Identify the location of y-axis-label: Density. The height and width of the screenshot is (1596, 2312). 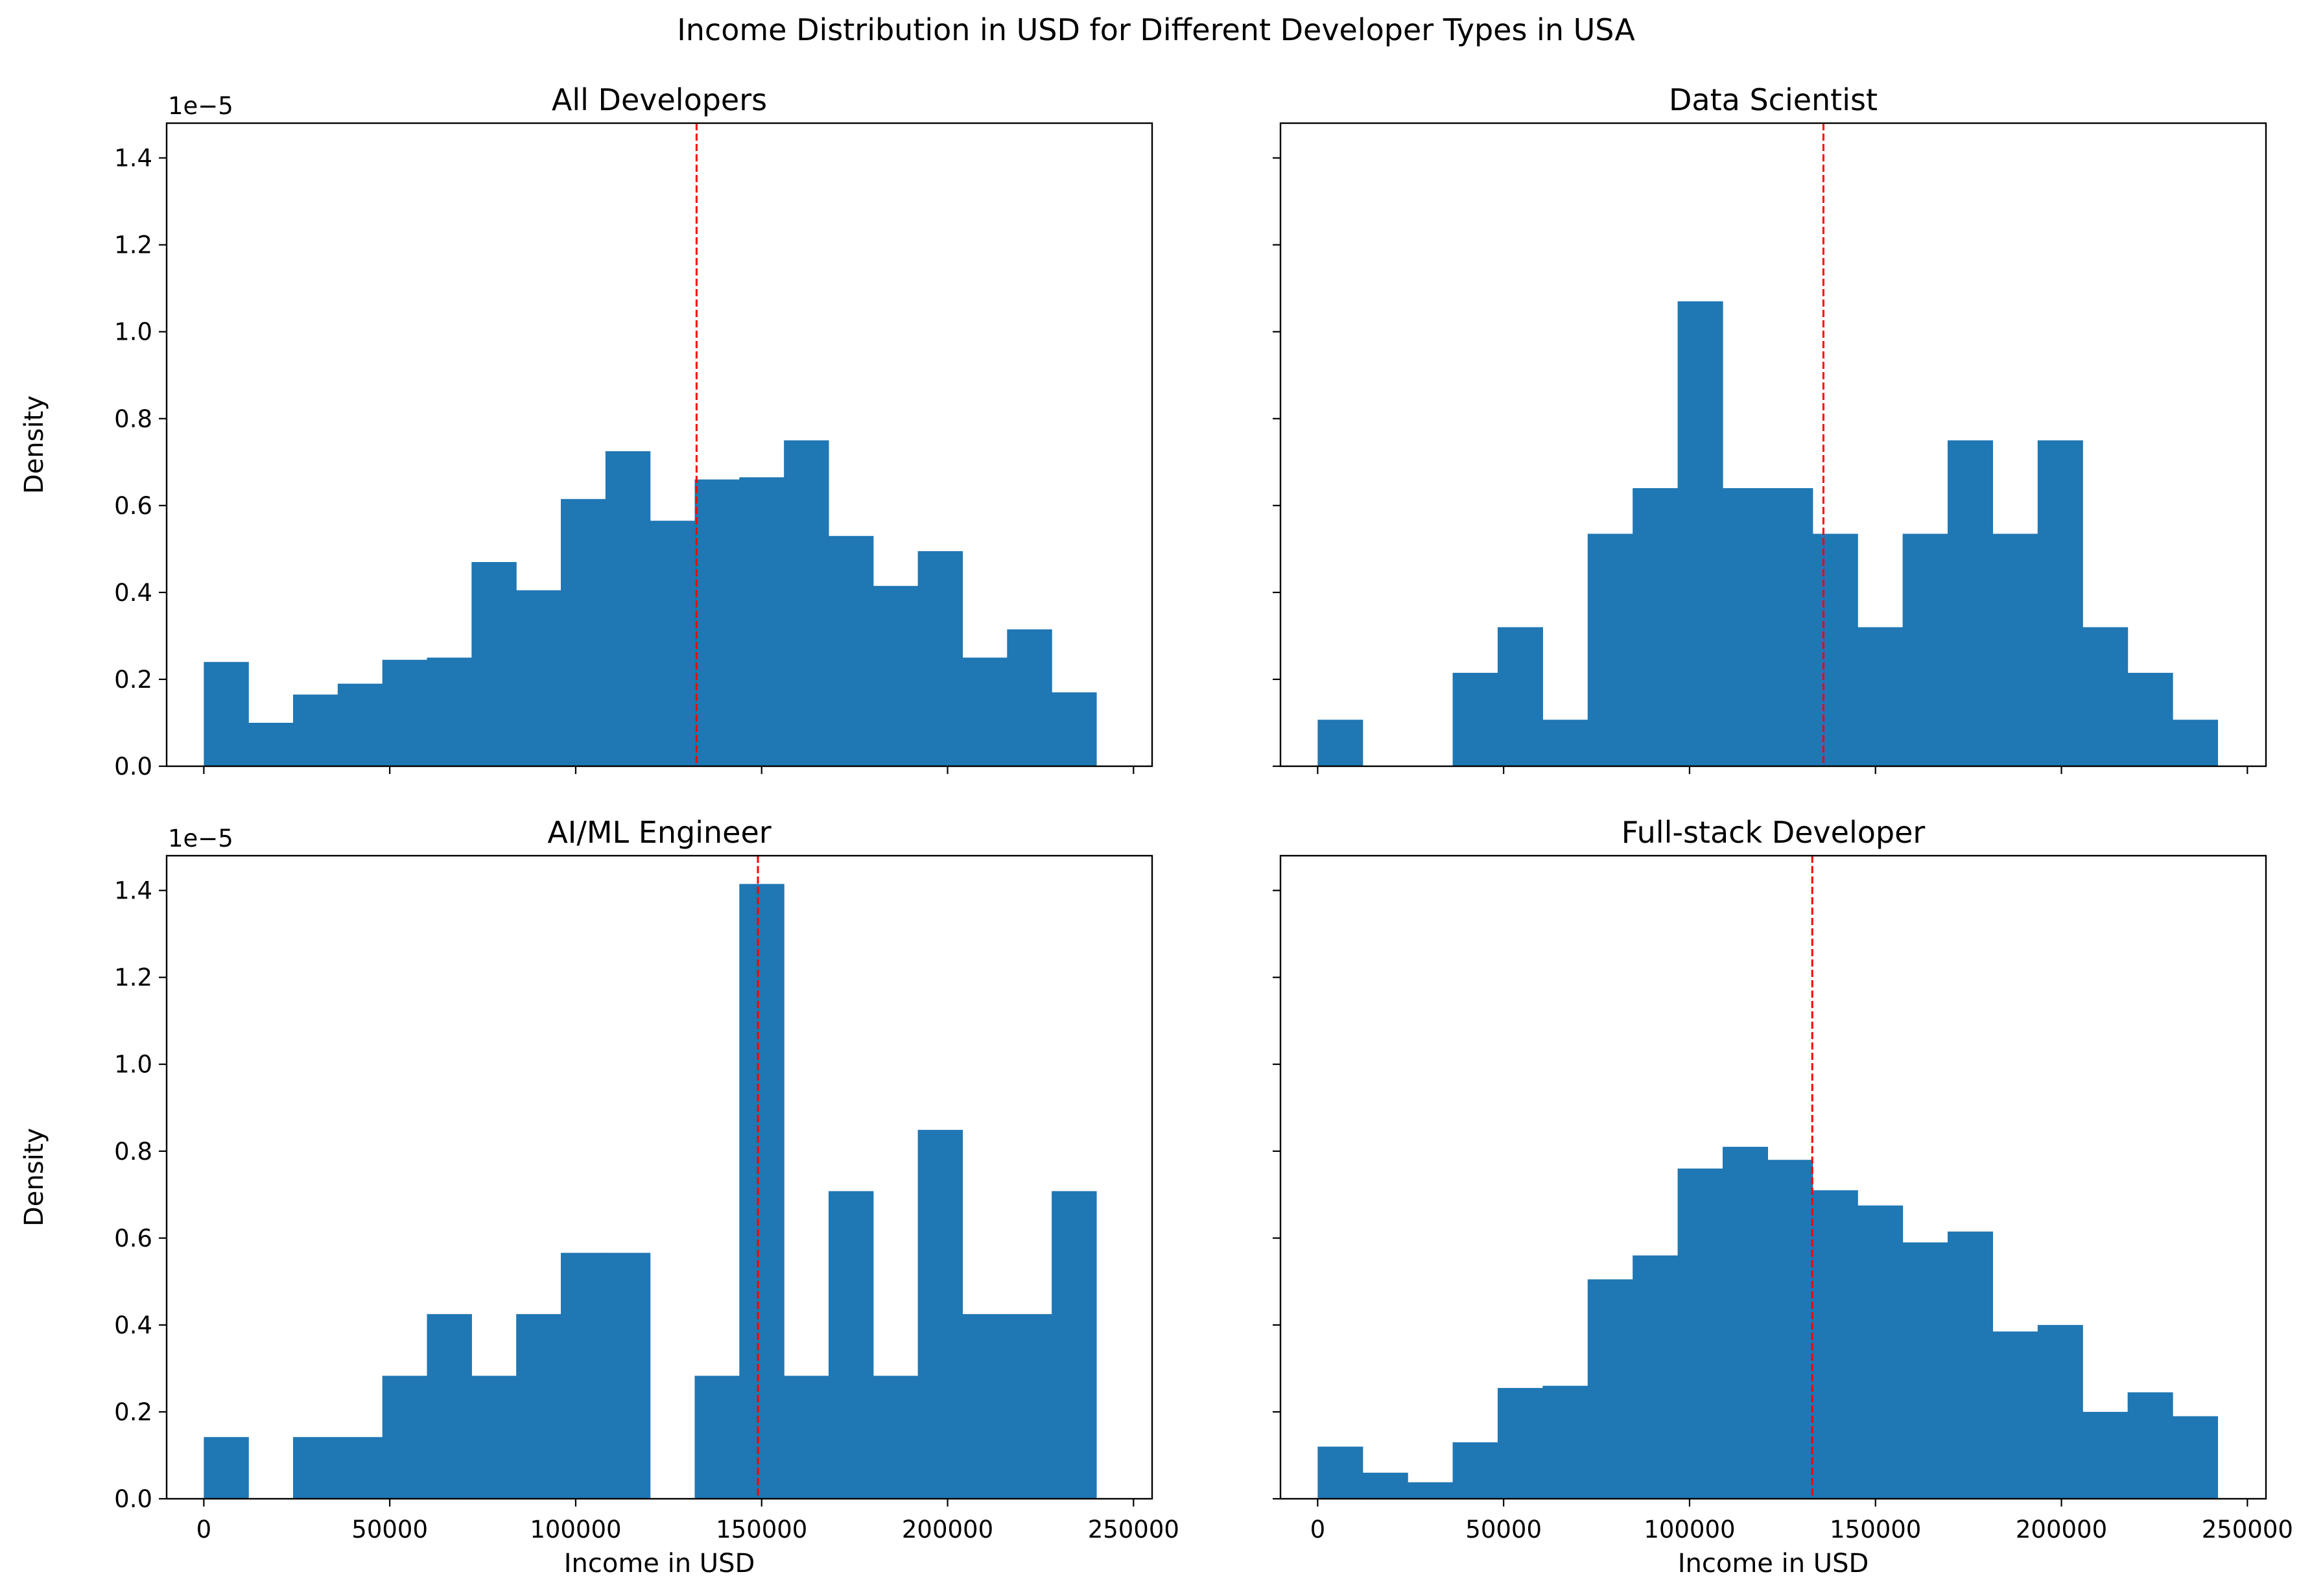
(34, 444).